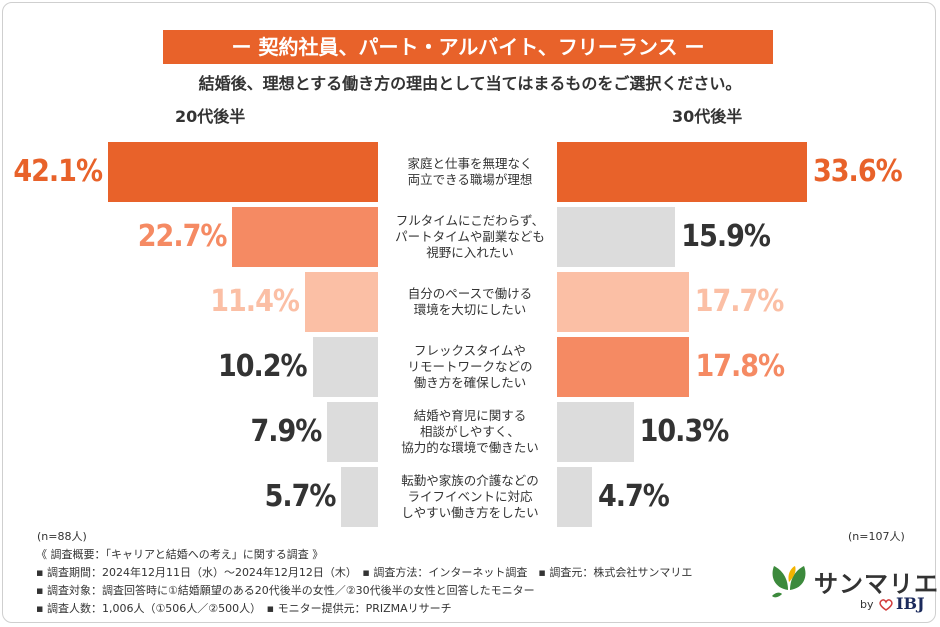 Image resolution: width=940 pixels, height=627 pixels. I want to click on category-label-line: リモートワークなどの, so click(470, 366).